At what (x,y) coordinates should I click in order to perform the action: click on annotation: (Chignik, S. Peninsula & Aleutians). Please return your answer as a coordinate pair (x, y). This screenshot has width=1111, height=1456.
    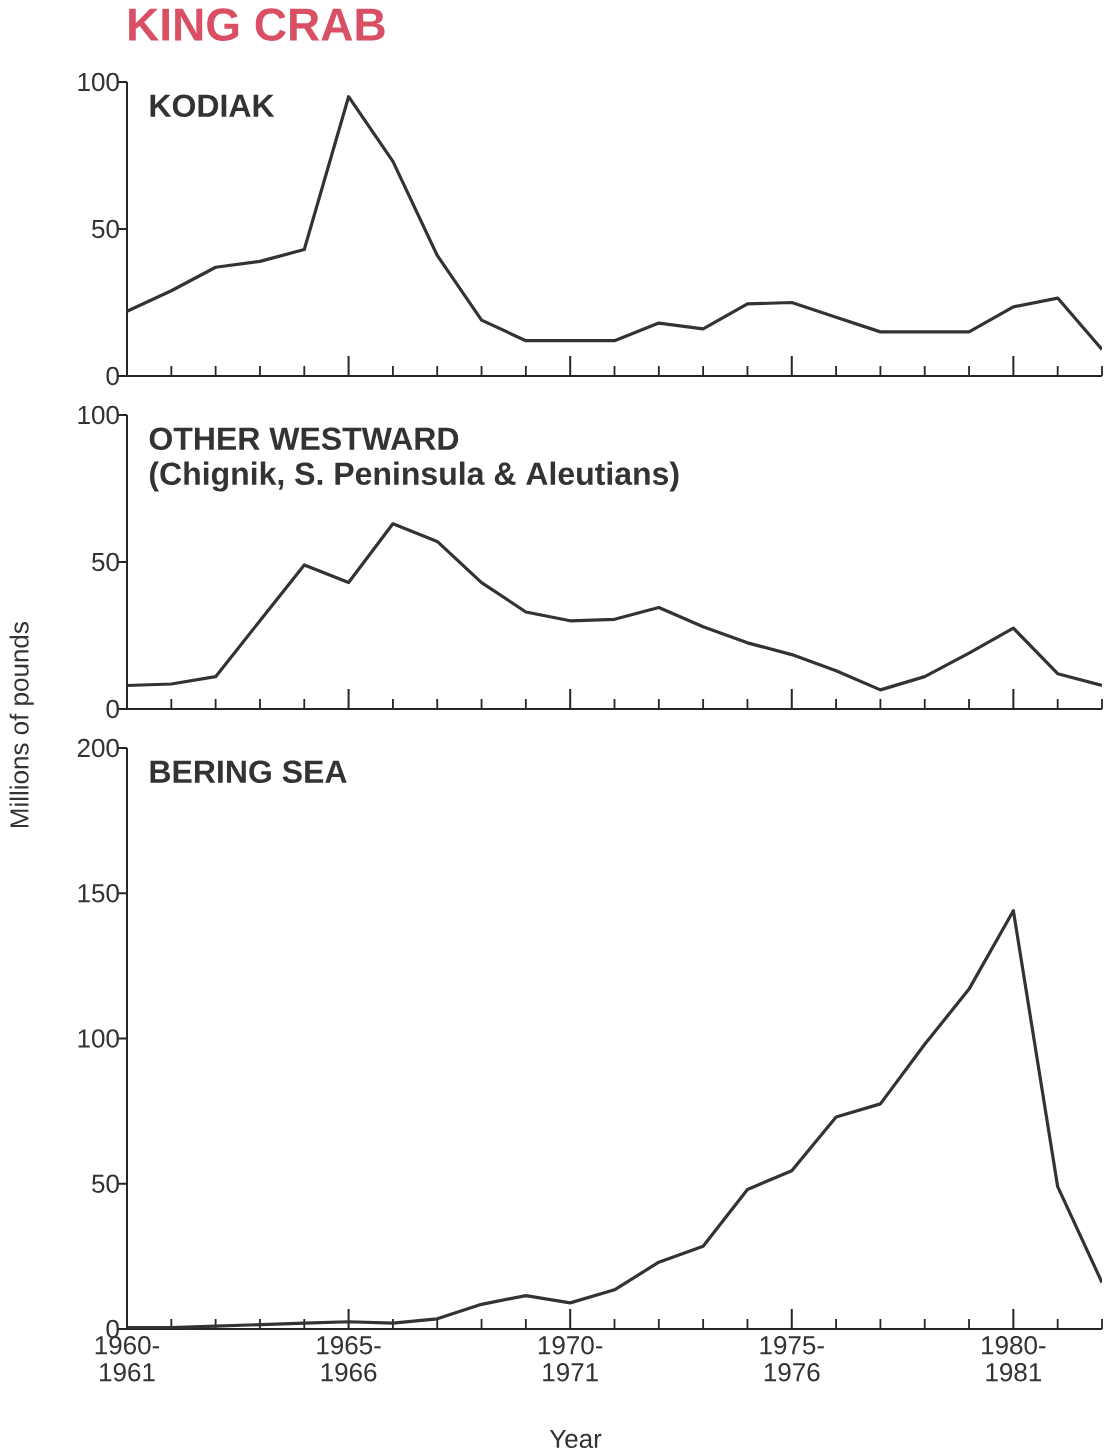
    Looking at the image, I should click on (414, 476).